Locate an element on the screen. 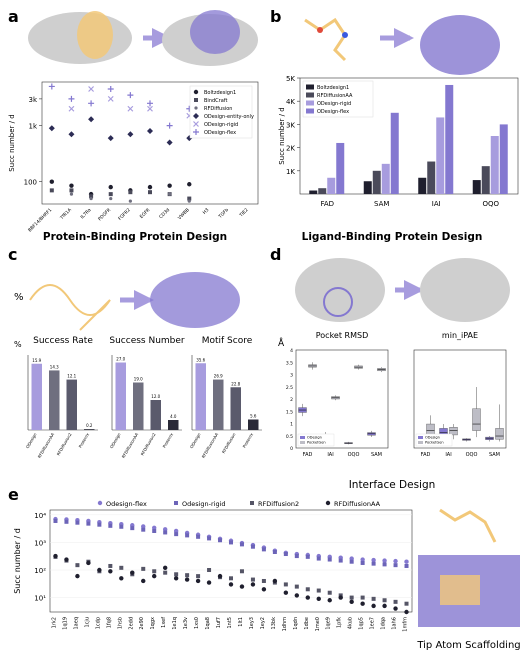 The image size is (526, 657). y-tick-label: 4K is located at coordinates (290, 102).